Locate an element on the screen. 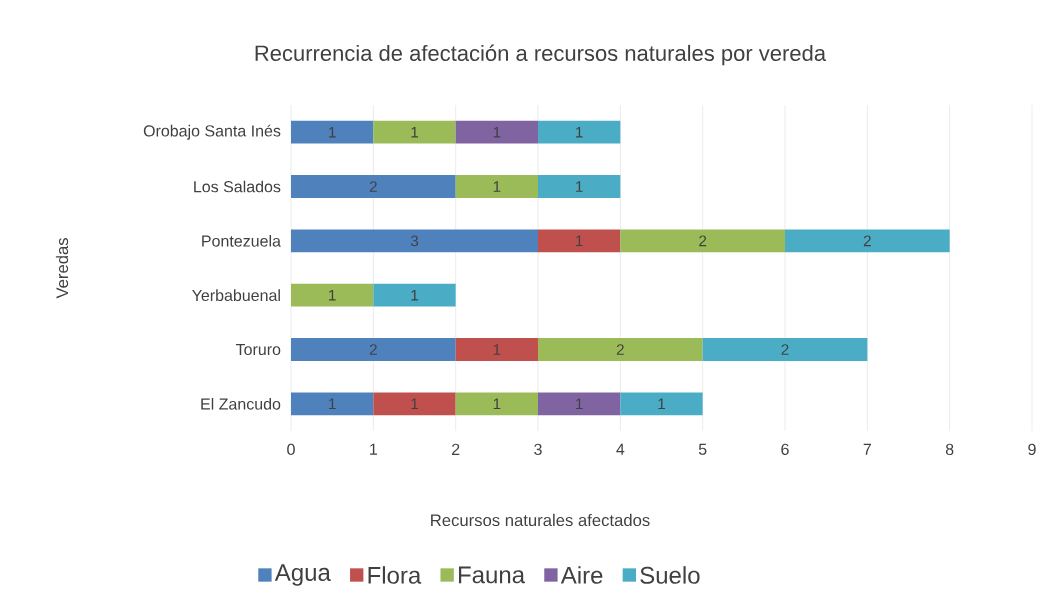  x-tick-label: 9 is located at coordinates (1032, 449).